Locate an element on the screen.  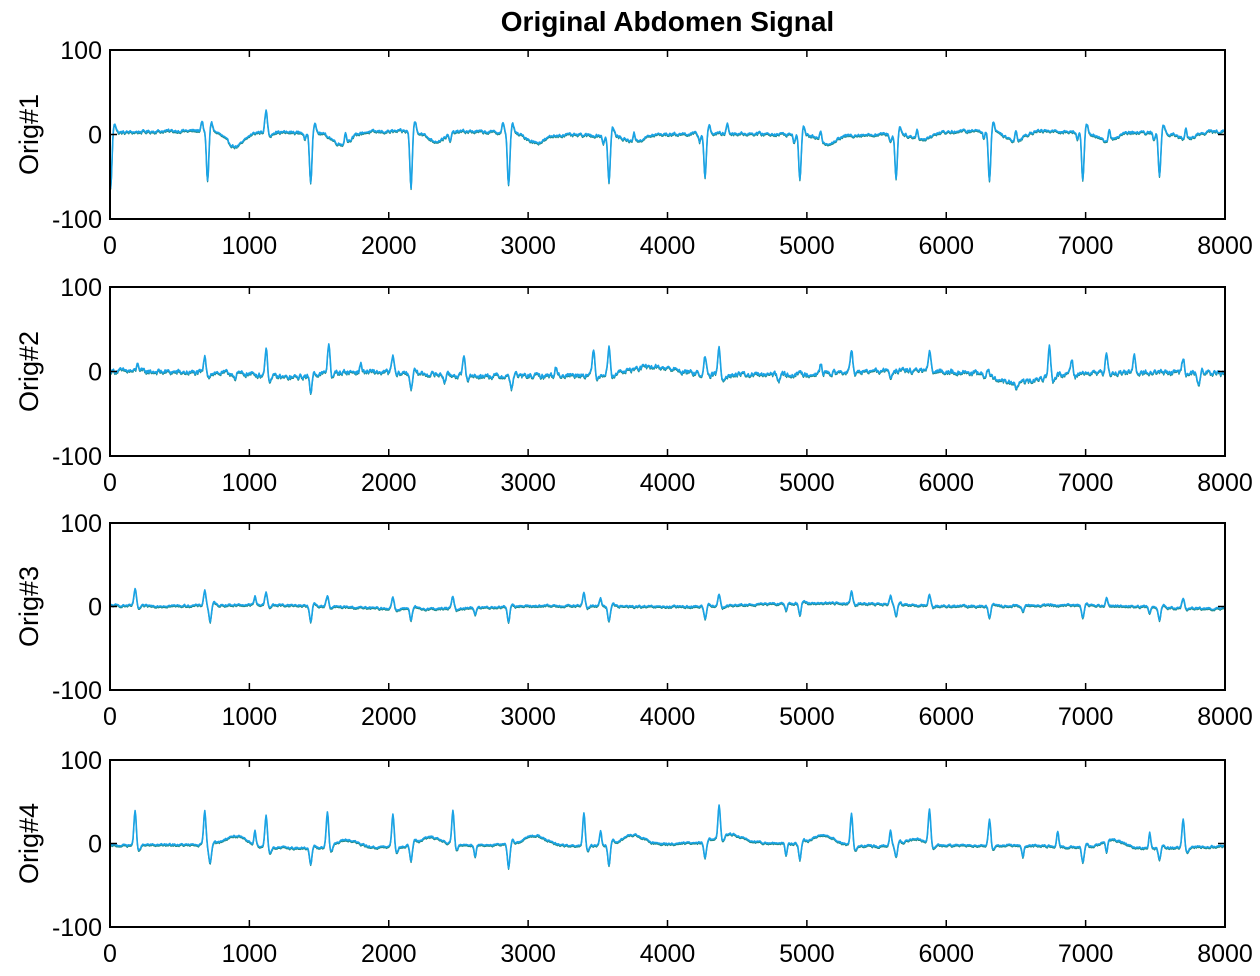
y-axis-label: Orig#3 is located at coordinates (29, 606).